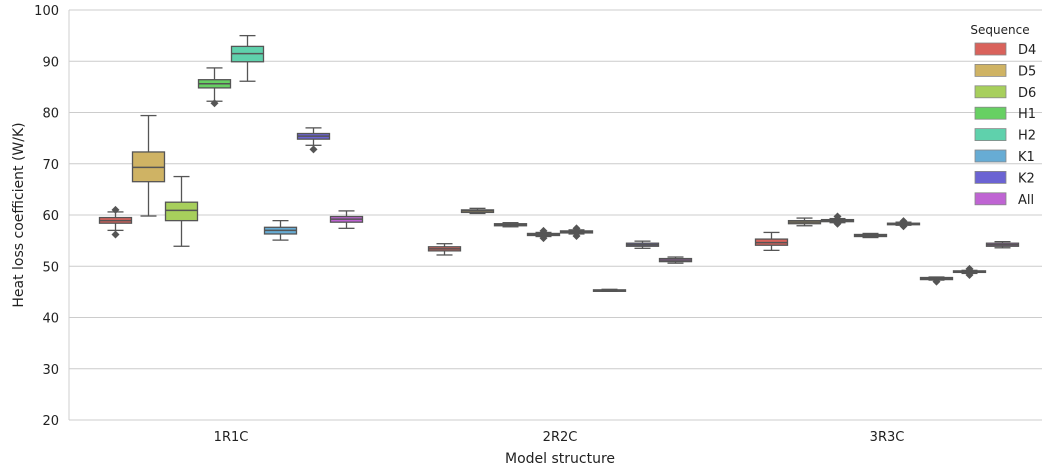 This screenshot has height=471, width=1042. Describe the element at coordinates (1027, 114) in the screenshot. I see `legend-label-h1: H1` at that location.